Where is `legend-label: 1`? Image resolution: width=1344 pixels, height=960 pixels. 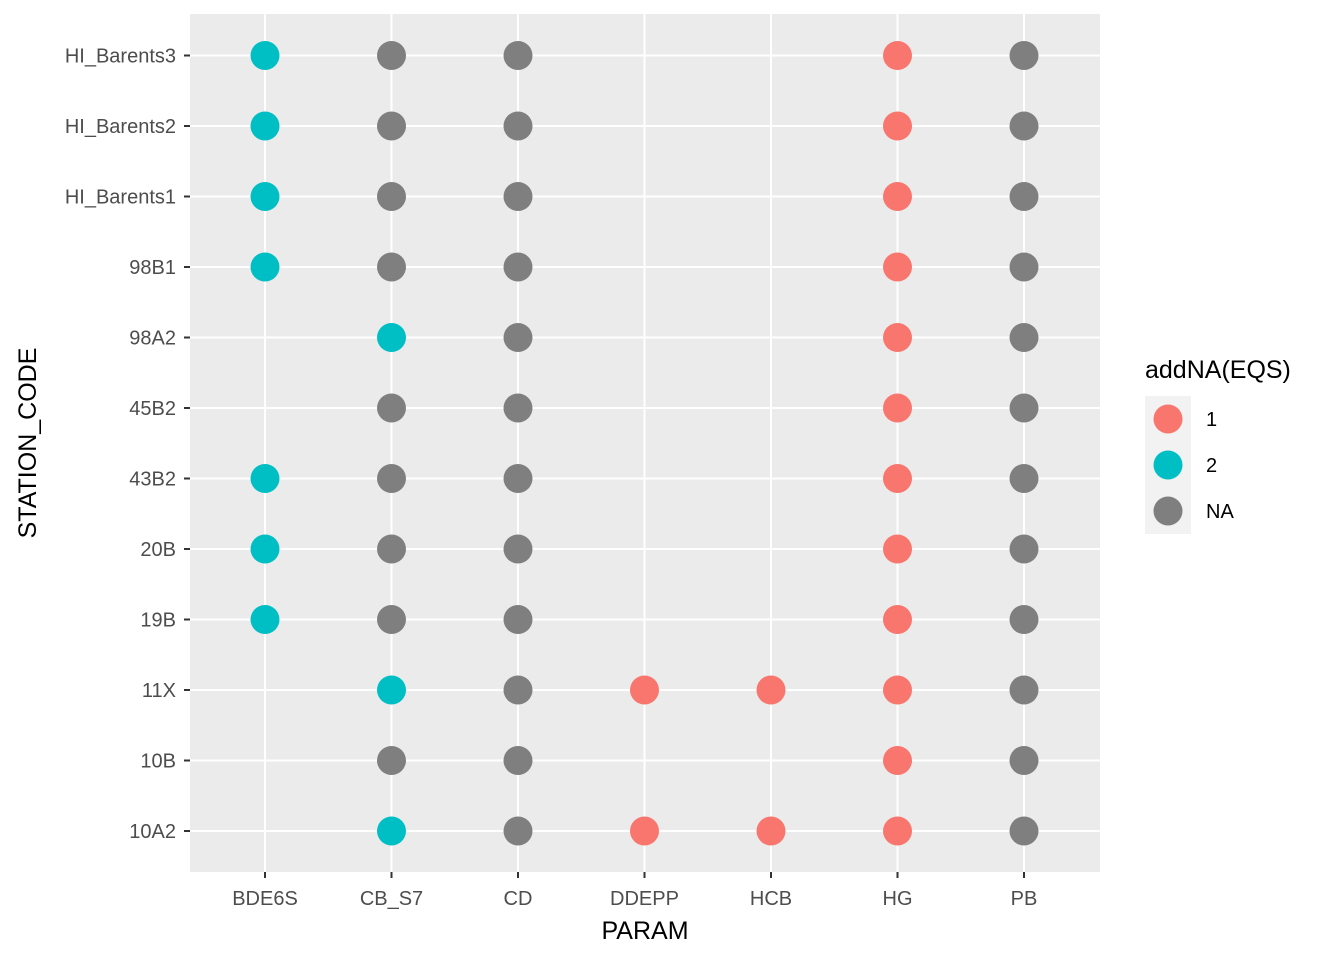 legend-label: 1 is located at coordinates (1211, 420).